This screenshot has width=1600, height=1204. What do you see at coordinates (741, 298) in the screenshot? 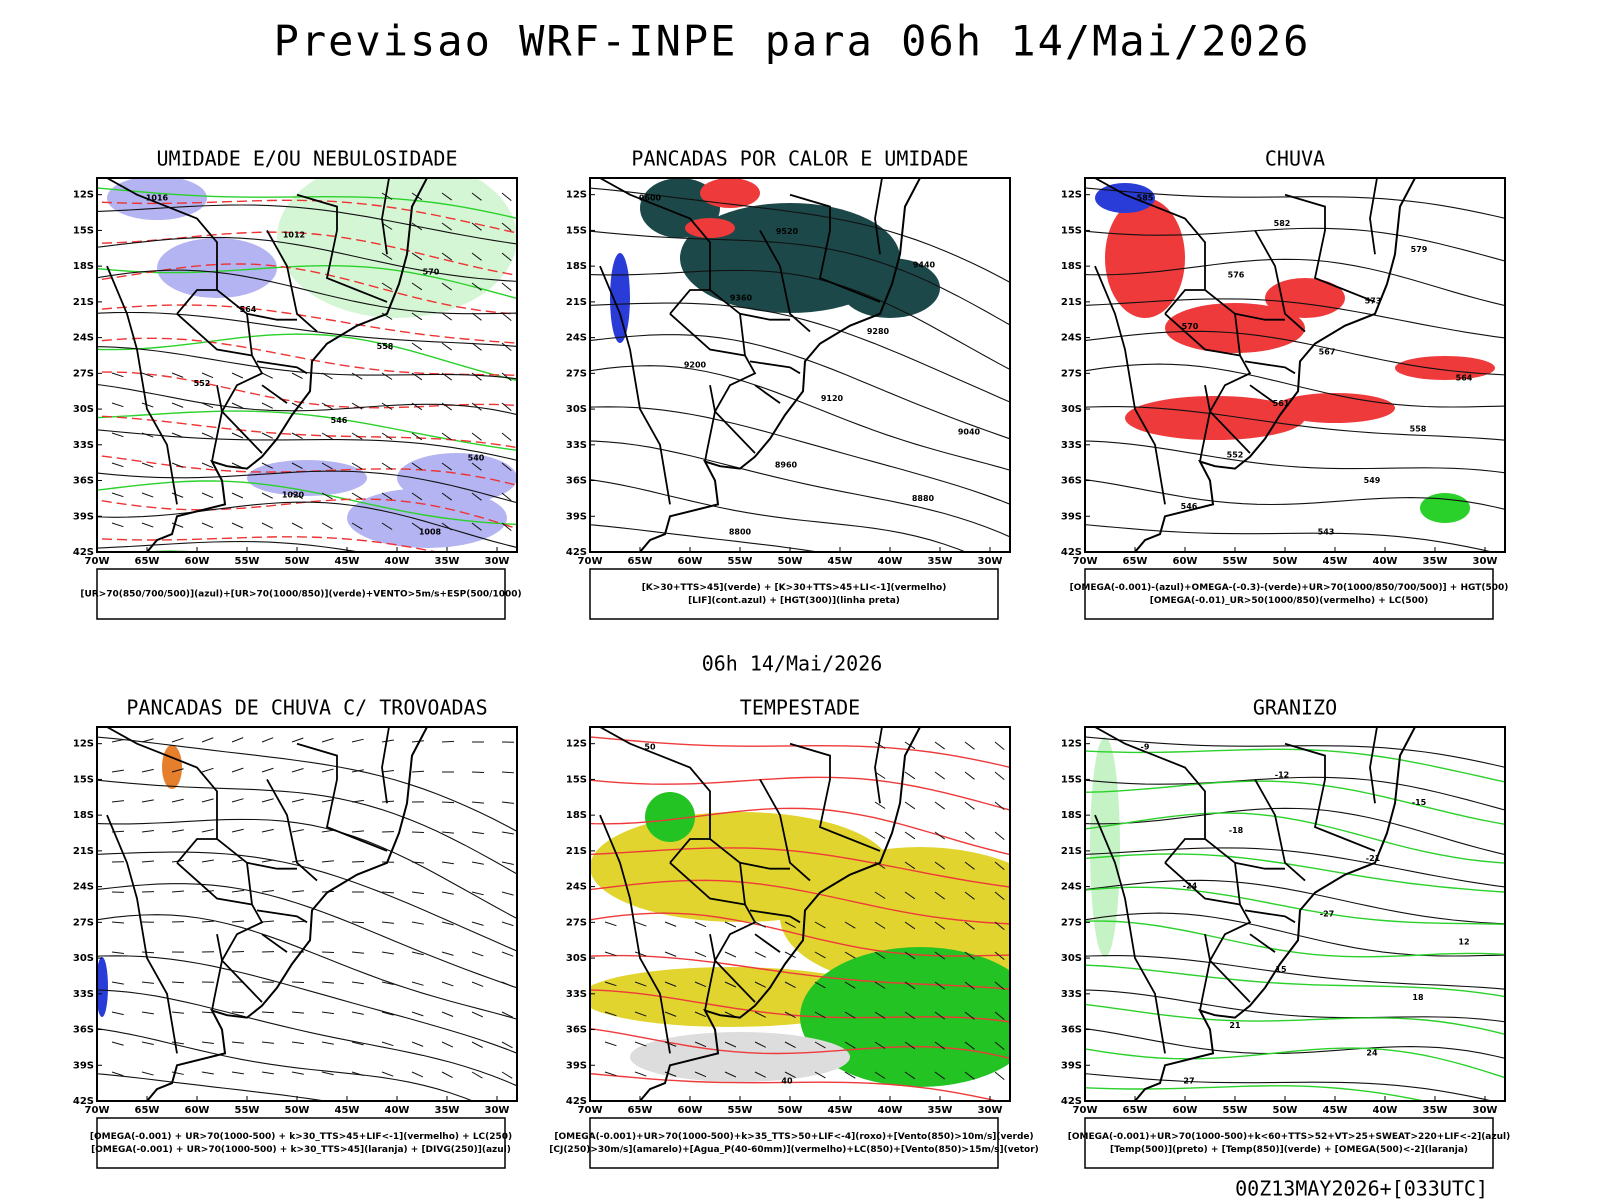
I see `contour-label: 9360` at bounding box center [741, 298].